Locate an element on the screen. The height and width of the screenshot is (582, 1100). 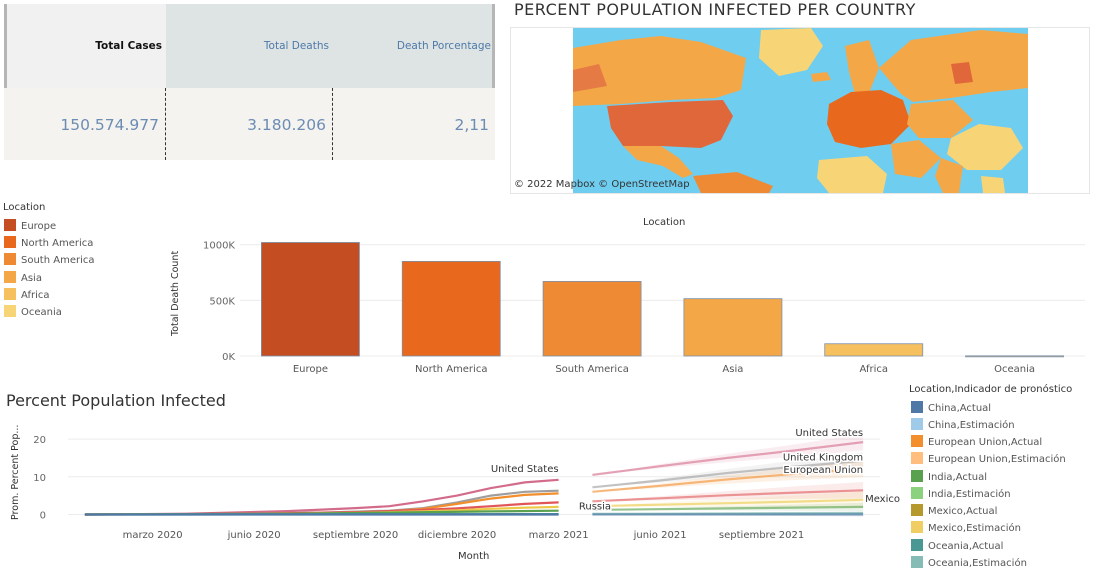
forecast-legend-item: Mexico,Actual is located at coordinates (954, 510).